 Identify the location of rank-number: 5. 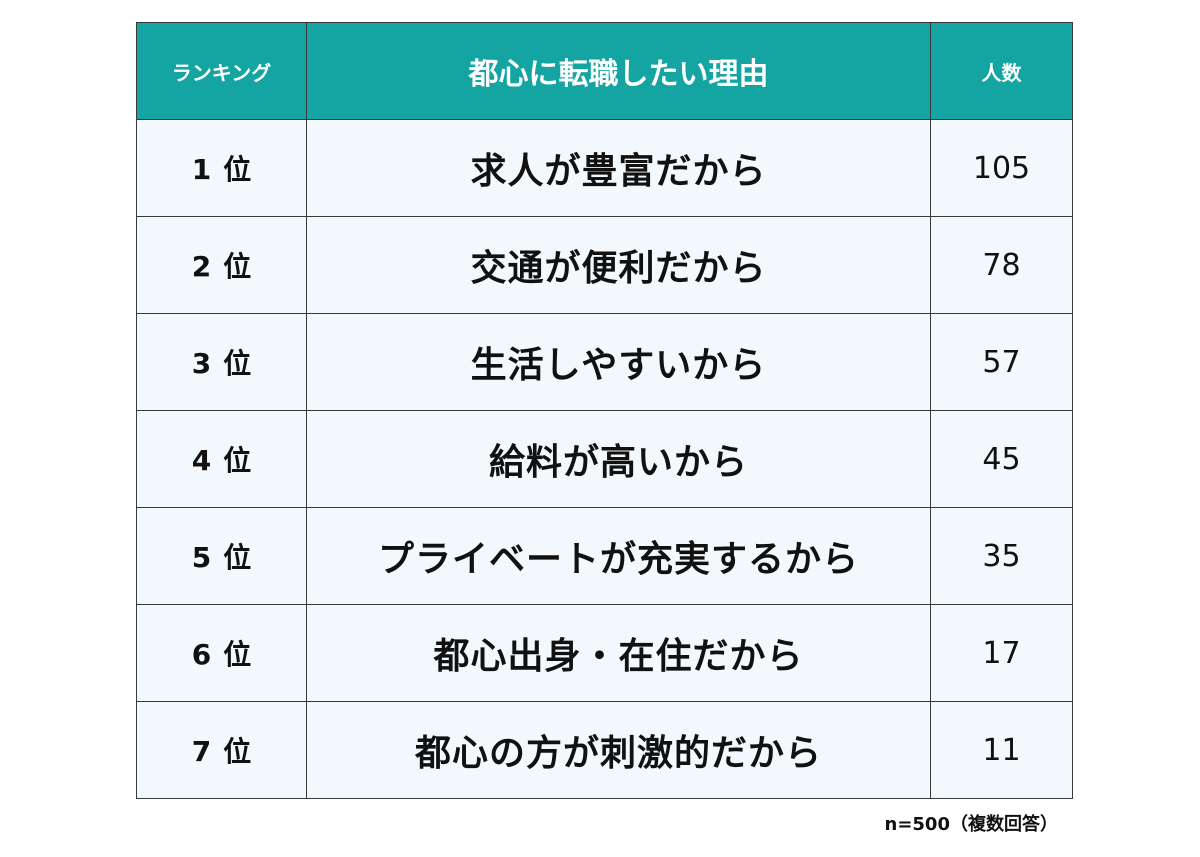
(201, 557).